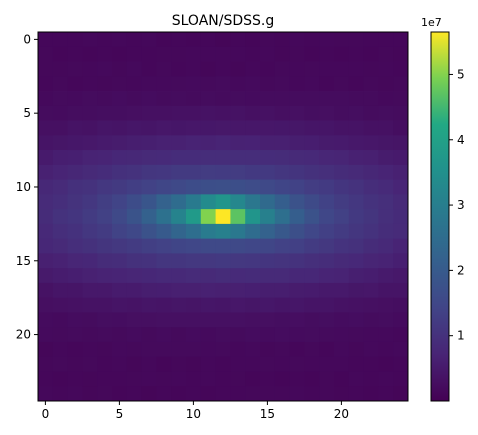 This screenshot has width=478, height=435. What do you see at coordinates (461, 270) in the screenshot?
I see `colorbar-tick-label: 2` at bounding box center [461, 270].